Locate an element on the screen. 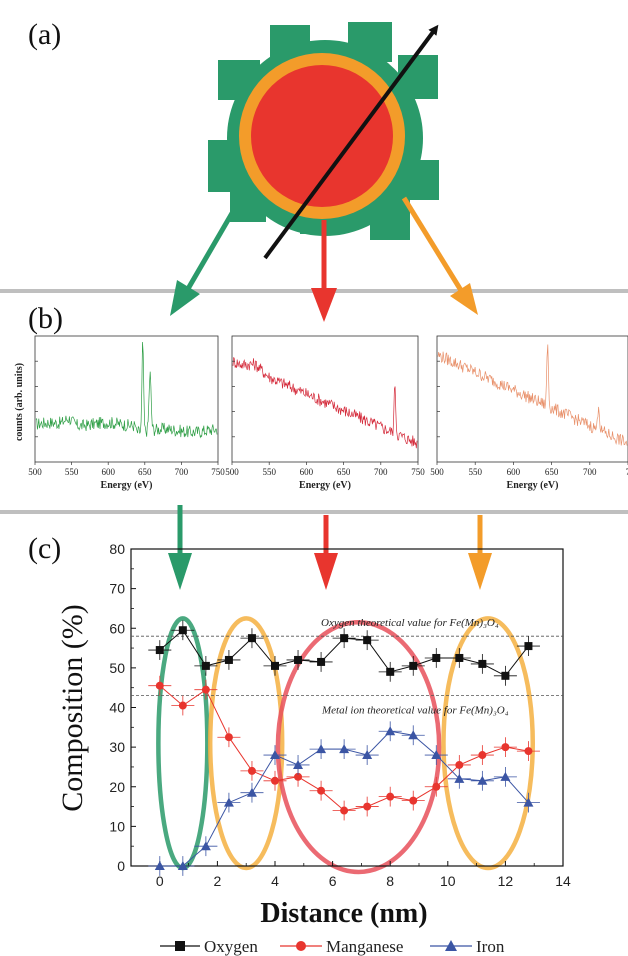  y-tick-label: 20 is located at coordinates (117, 787).